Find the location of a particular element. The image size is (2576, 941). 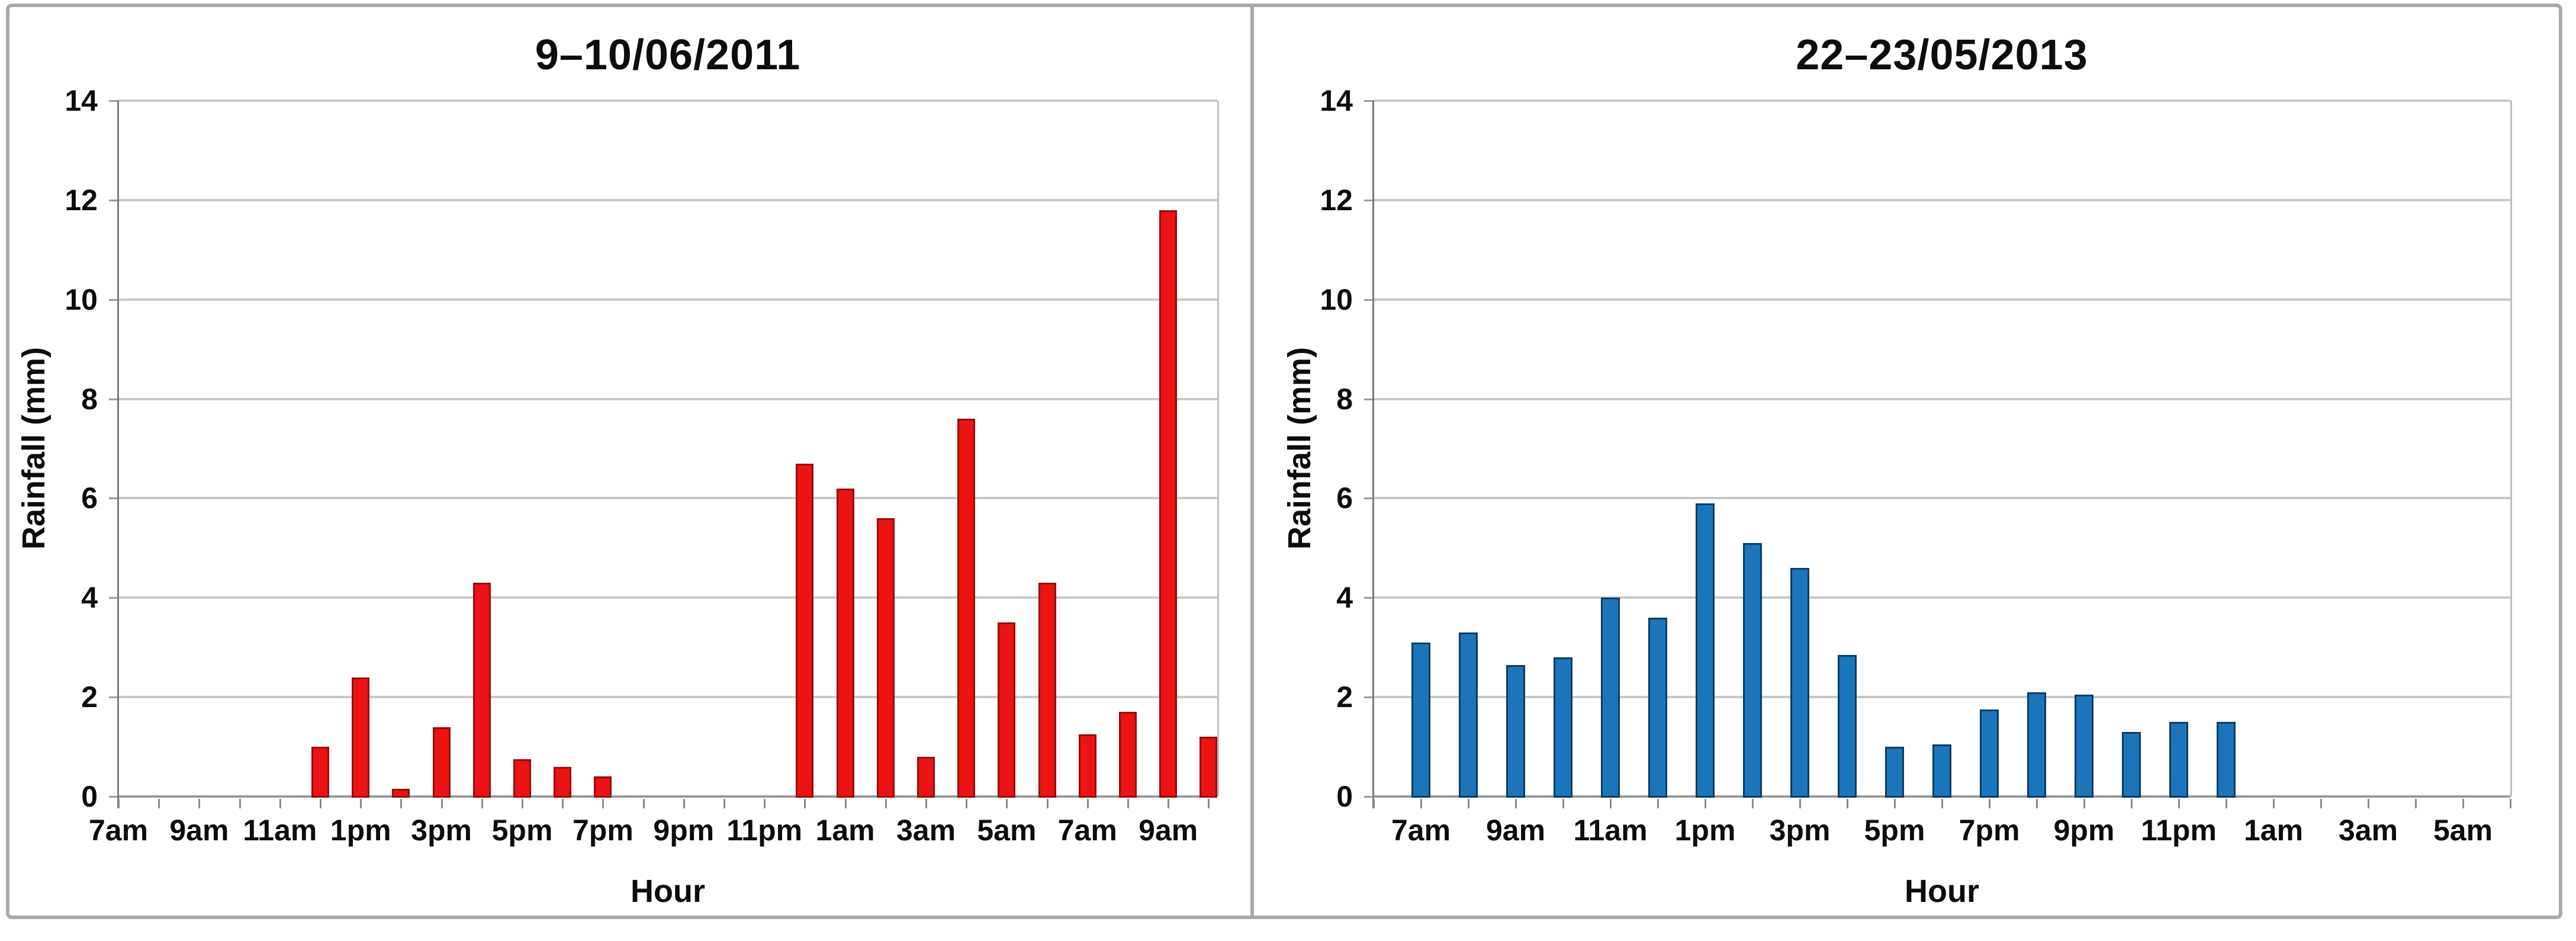

panel-divider is located at coordinates (1252, 461).